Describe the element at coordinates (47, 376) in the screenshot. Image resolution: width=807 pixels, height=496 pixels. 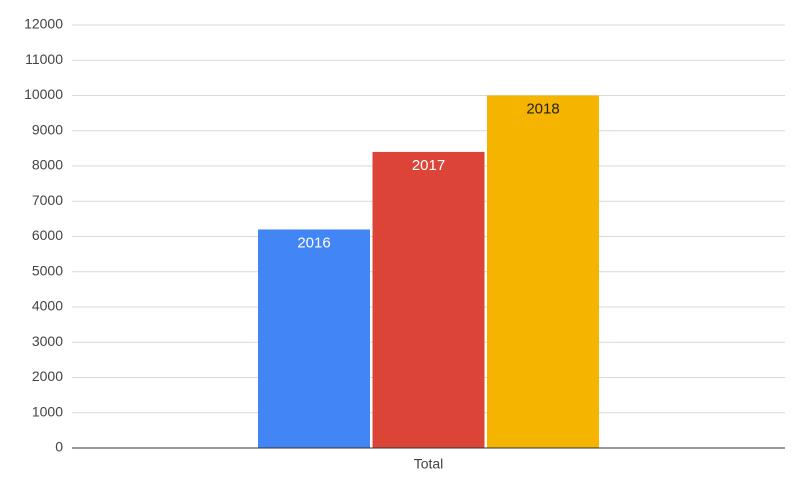
I see `y-tick-label: 2000` at that location.